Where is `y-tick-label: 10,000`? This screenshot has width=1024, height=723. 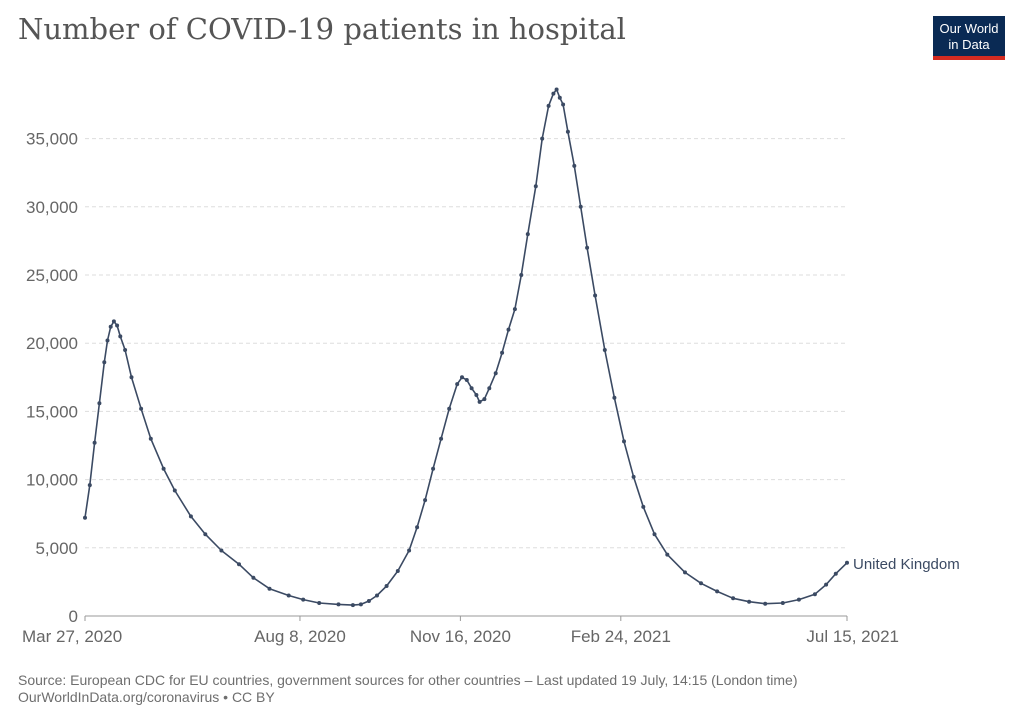
y-tick-label: 10,000 is located at coordinates (52, 480).